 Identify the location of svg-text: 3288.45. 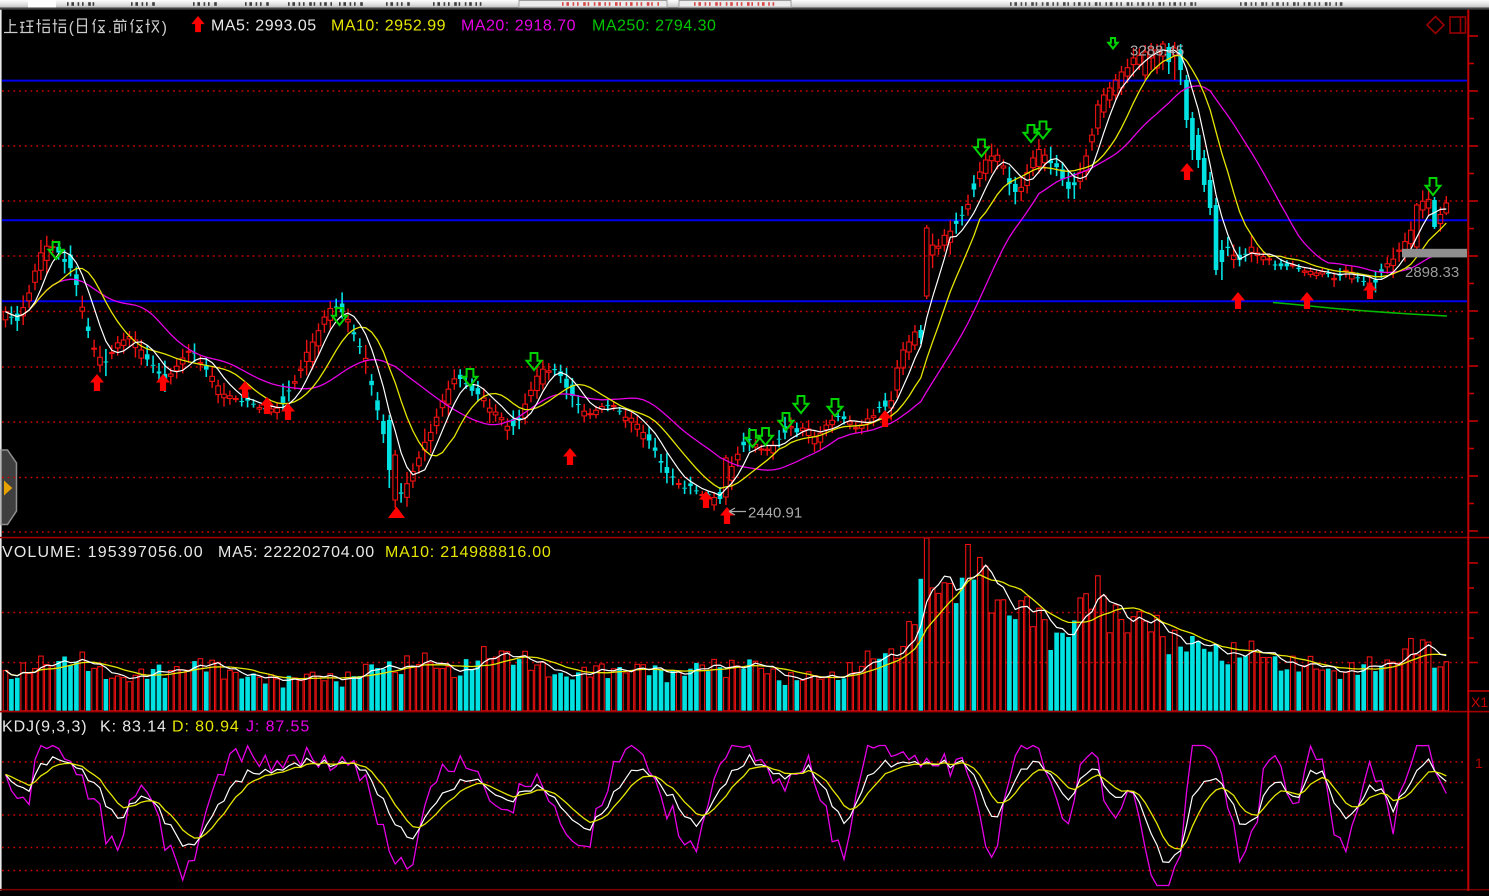
(1157, 51).